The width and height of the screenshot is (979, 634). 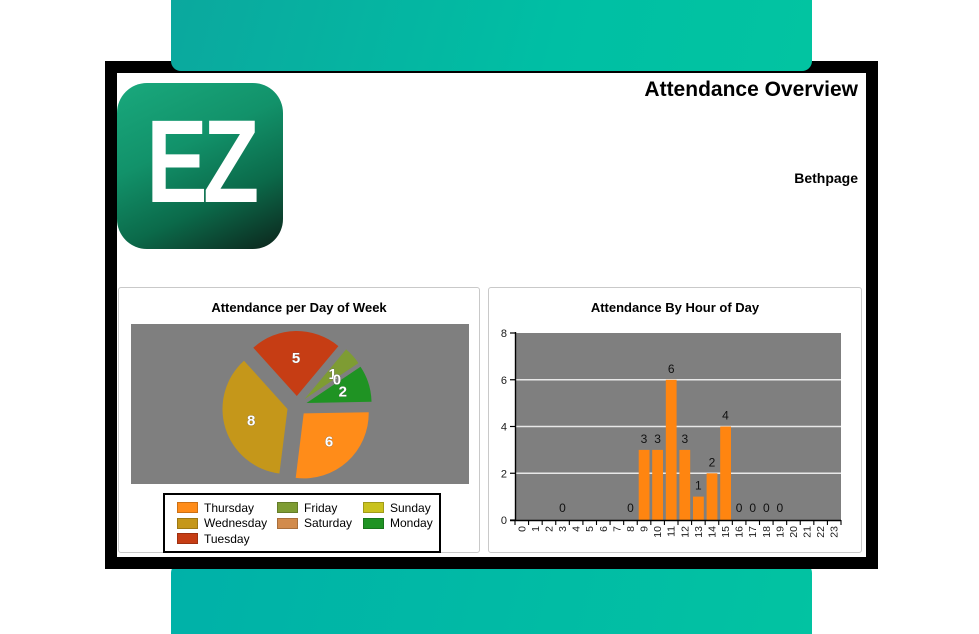 I want to click on ez-logo-text: EZ, so click(x=202, y=162).